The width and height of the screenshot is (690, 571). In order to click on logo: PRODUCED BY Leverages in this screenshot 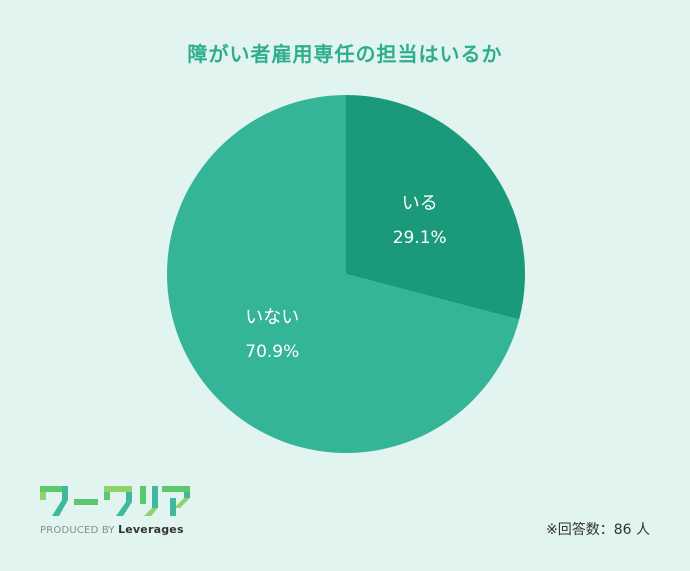, I will do `click(115, 512)`.